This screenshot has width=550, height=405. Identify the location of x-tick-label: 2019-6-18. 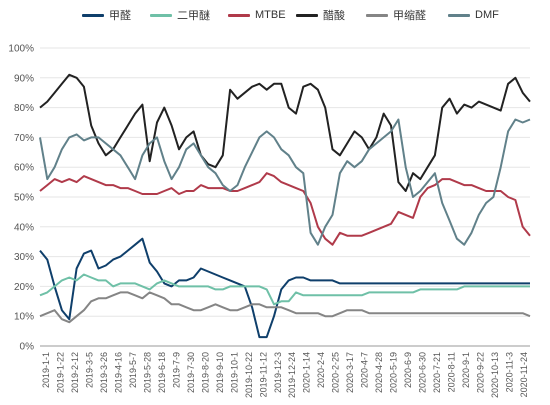
(162, 372).